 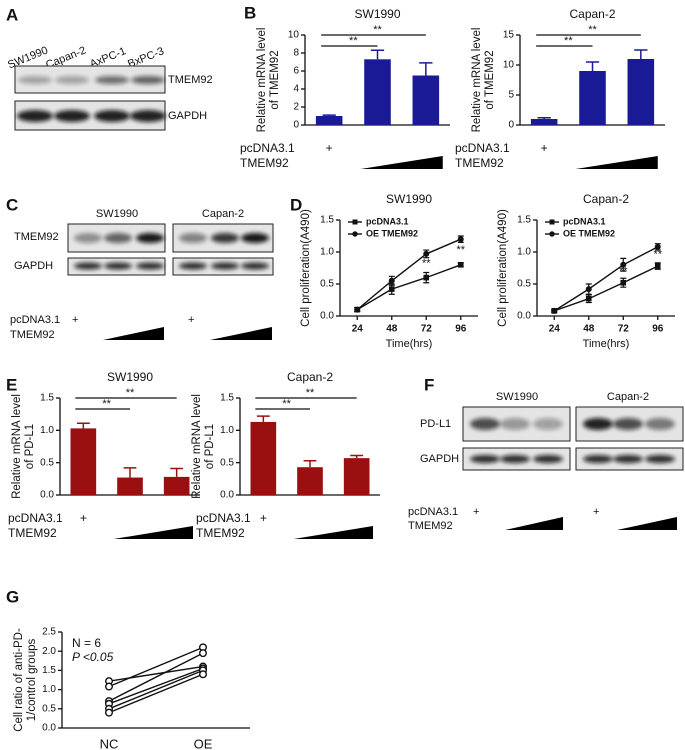 What do you see at coordinates (30, 446) in the screenshot?
I see `y-axis-label: of PD-L1` at bounding box center [30, 446].